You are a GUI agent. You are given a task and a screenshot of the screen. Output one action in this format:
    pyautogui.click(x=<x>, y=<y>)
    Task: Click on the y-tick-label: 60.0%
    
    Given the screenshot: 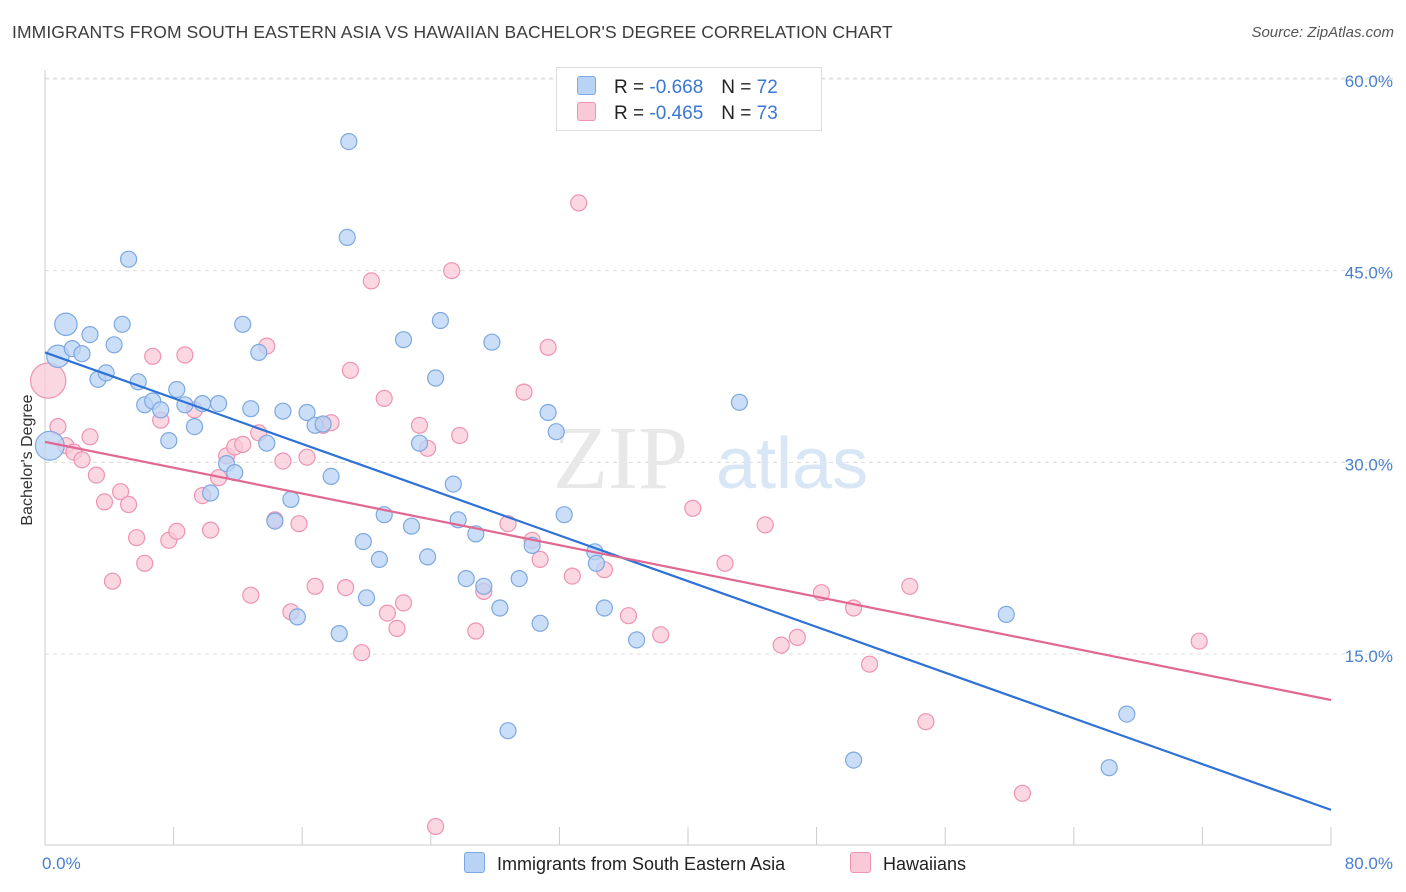 What is the action you would take?
    pyautogui.click(x=1369, y=81)
    